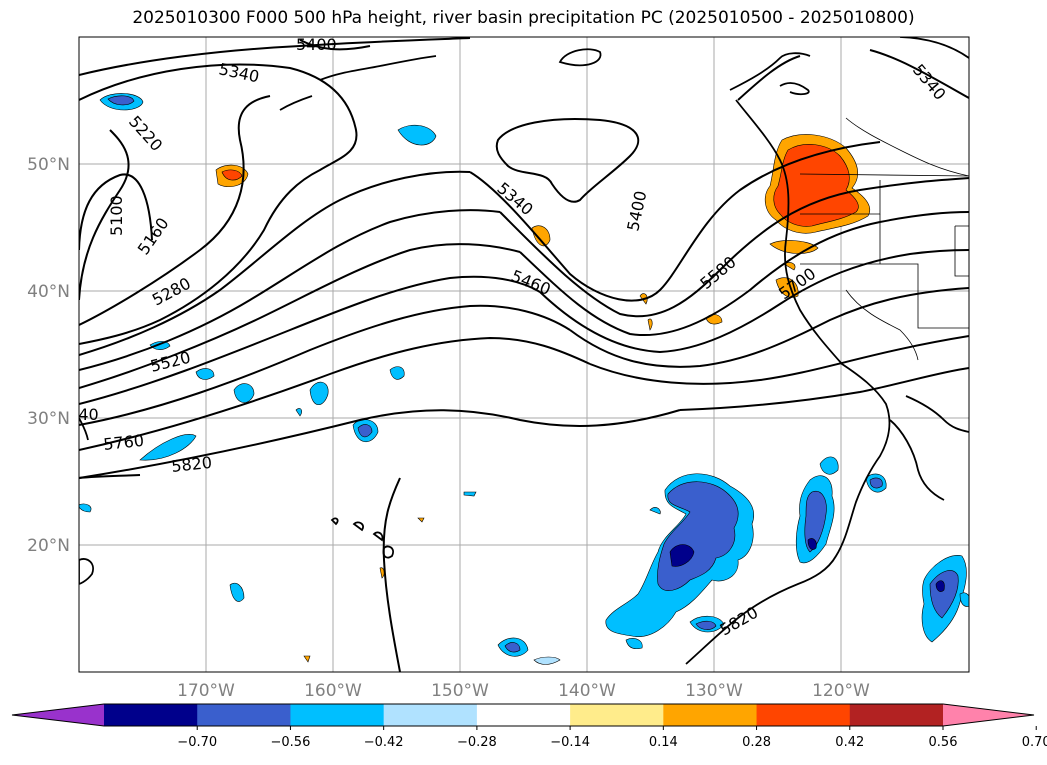 This screenshot has height=765, width=1047. I want to click on lon-label-130w: 130°W, so click(714, 691).